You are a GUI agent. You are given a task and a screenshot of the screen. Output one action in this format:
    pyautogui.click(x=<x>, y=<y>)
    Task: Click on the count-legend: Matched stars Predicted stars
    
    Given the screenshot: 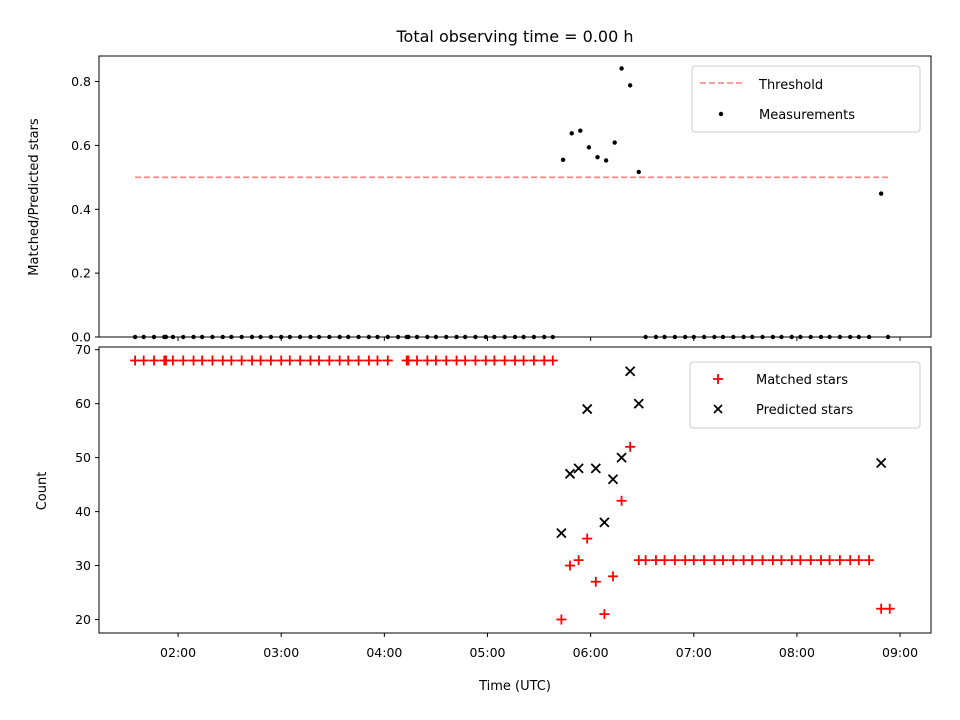 What is the action you would take?
    pyautogui.click(x=805, y=395)
    